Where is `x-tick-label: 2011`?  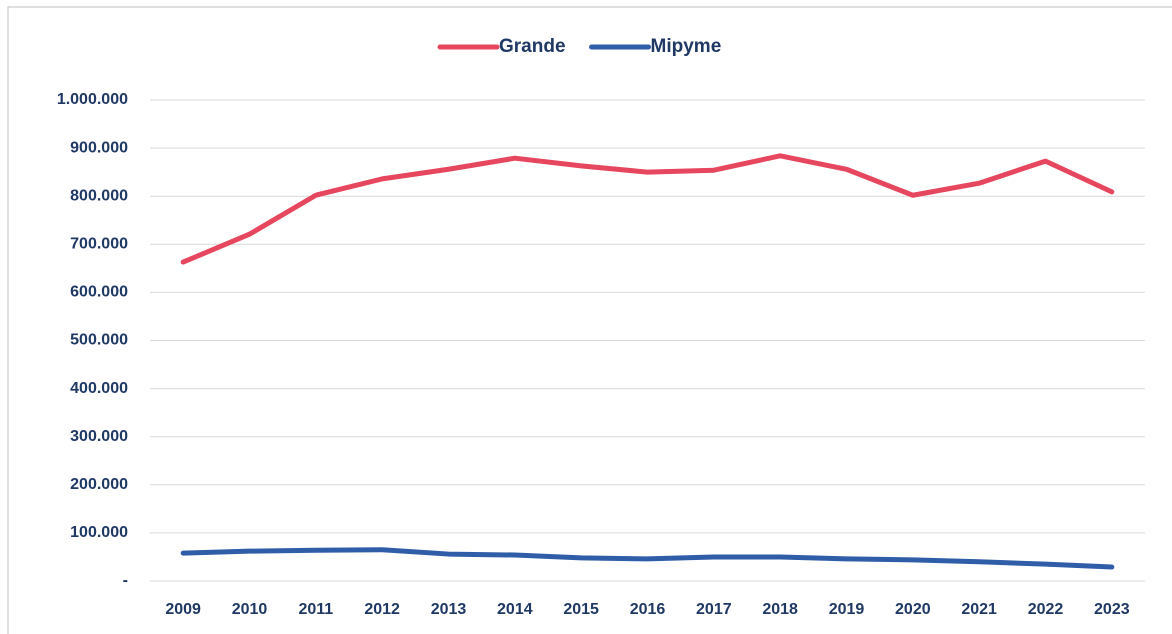
x-tick-label: 2011 is located at coordinates (315, 609).